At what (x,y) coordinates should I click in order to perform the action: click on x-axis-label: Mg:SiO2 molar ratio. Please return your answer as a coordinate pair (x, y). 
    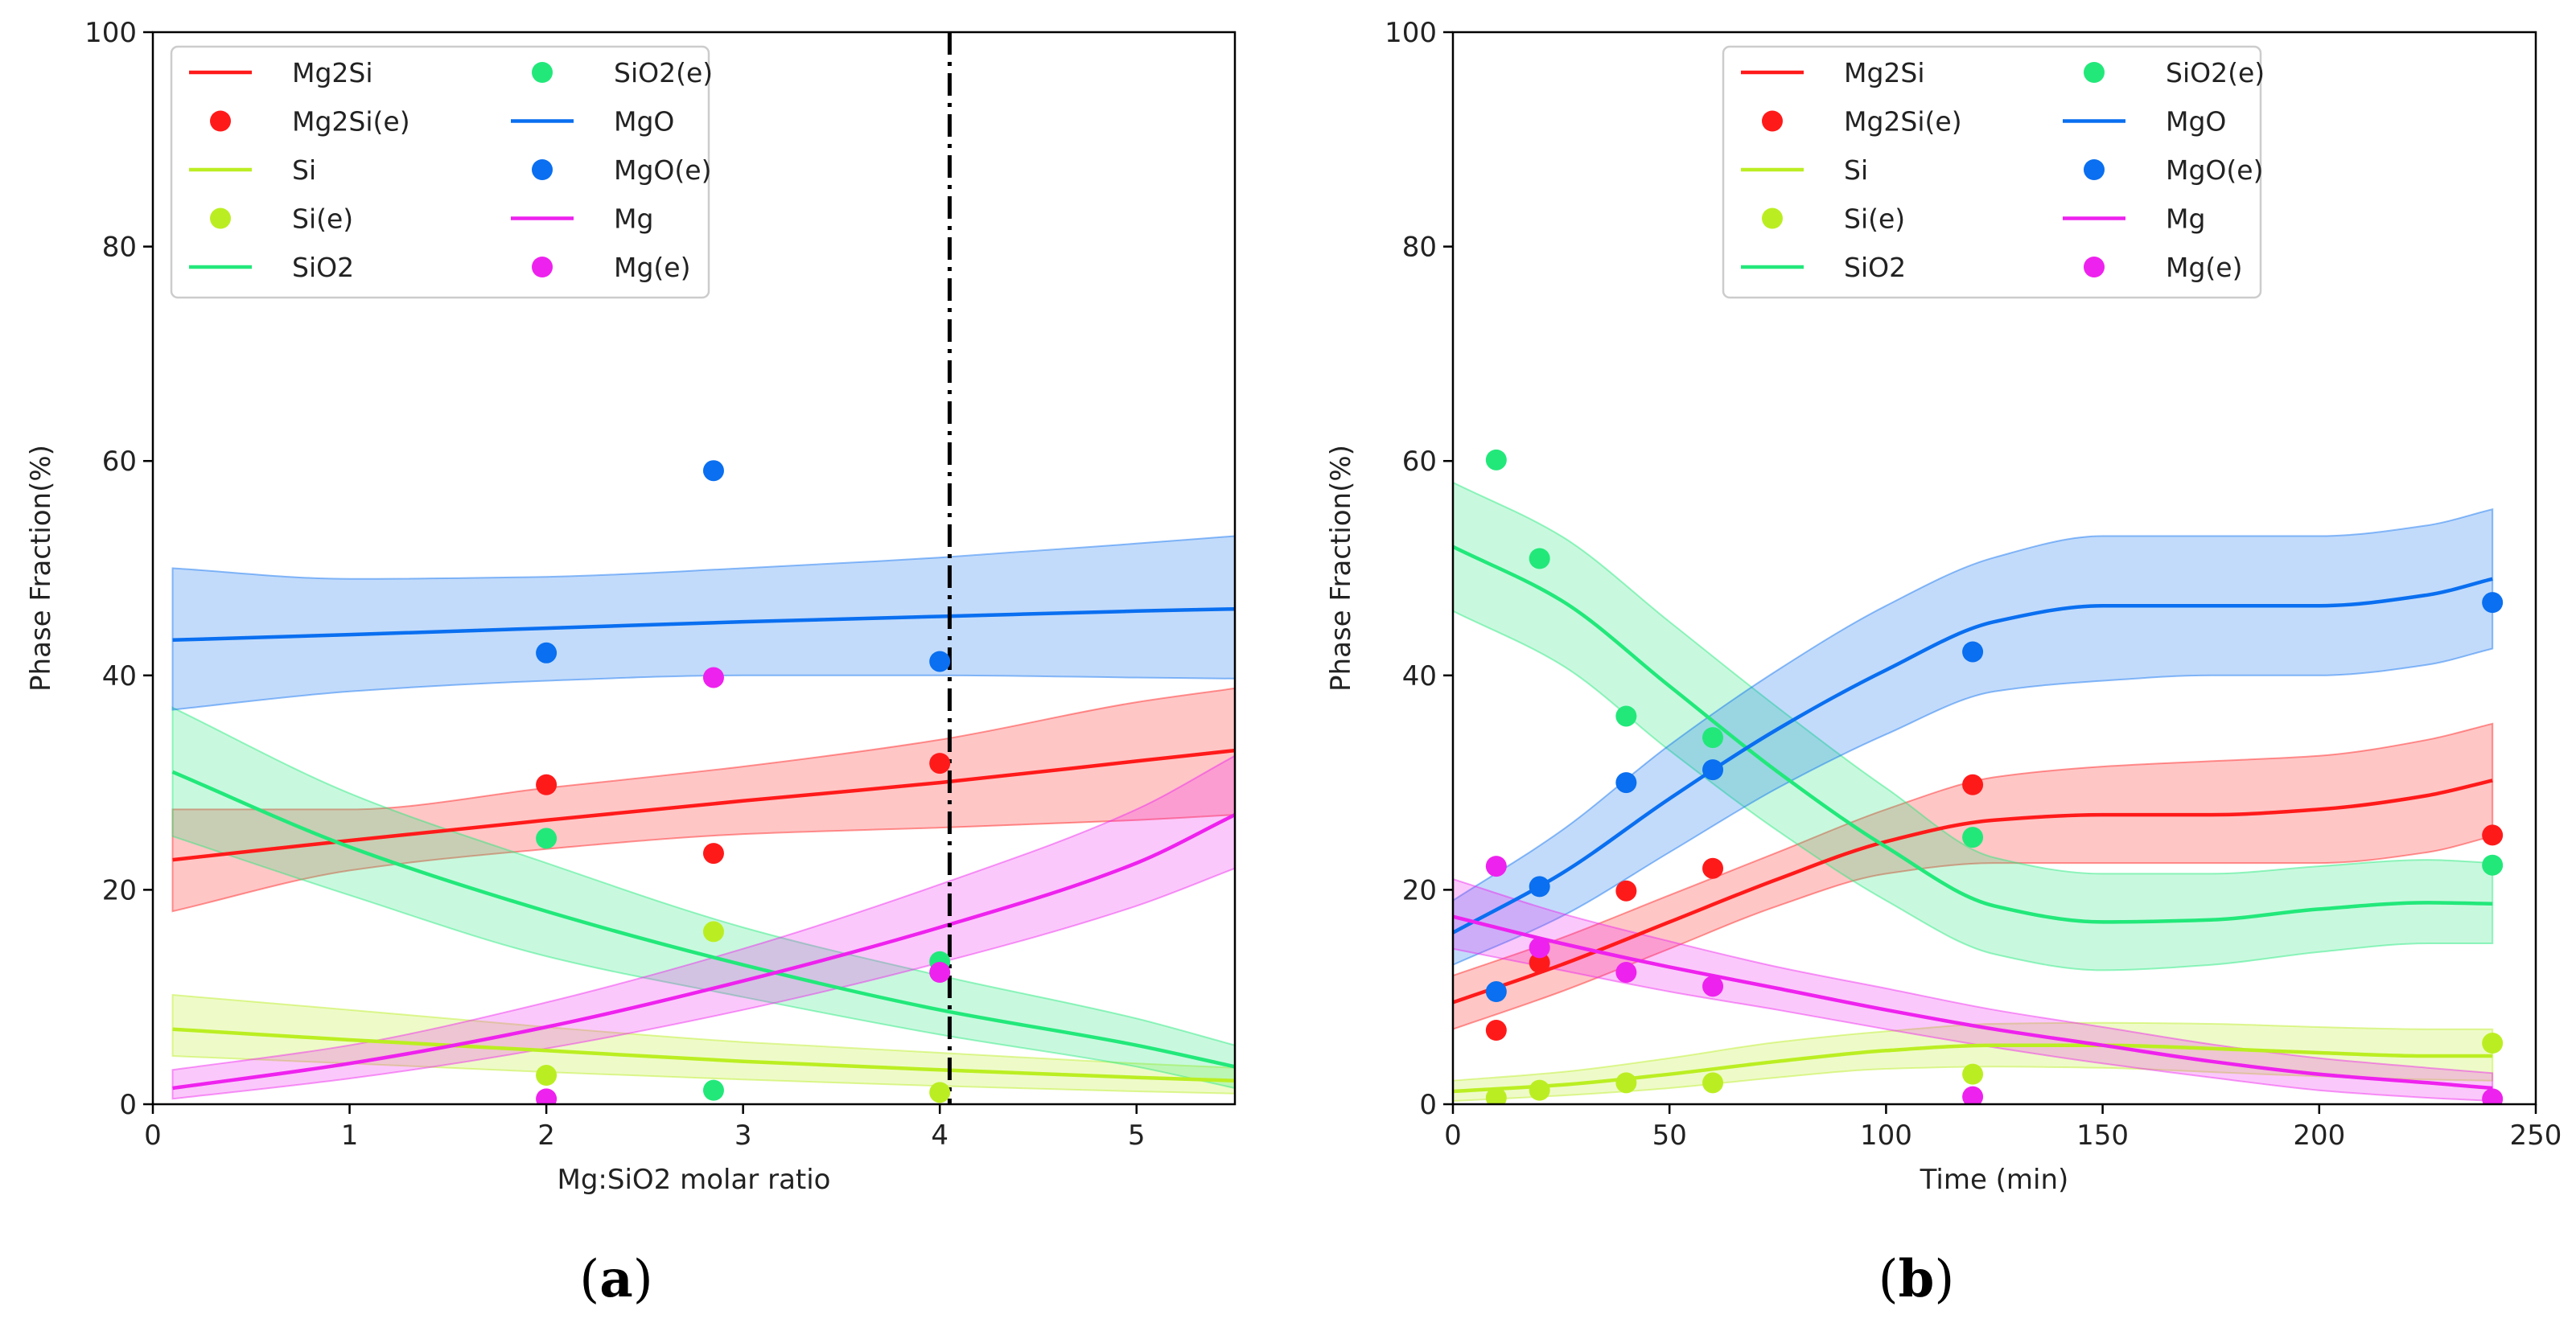
    Looking at the image, I should click on (694, 1180).